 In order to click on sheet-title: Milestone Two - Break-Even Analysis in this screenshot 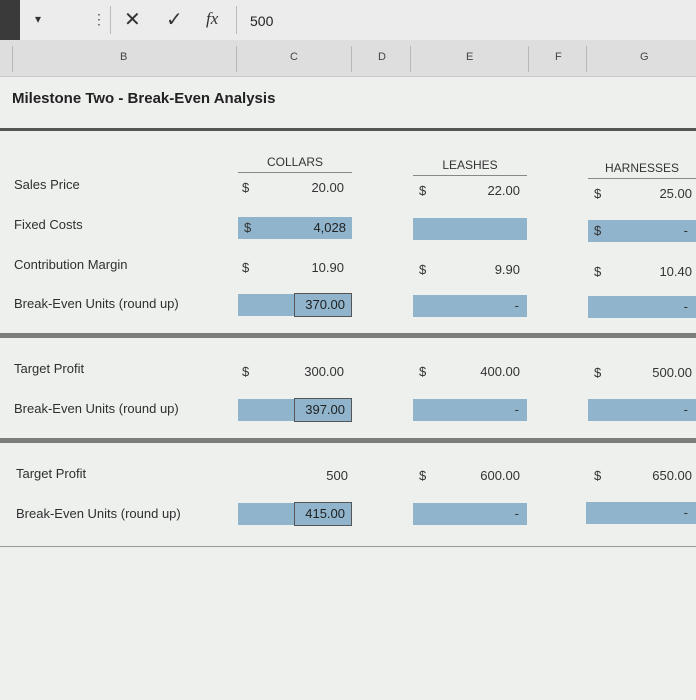, I will do `click(144, 98)`.